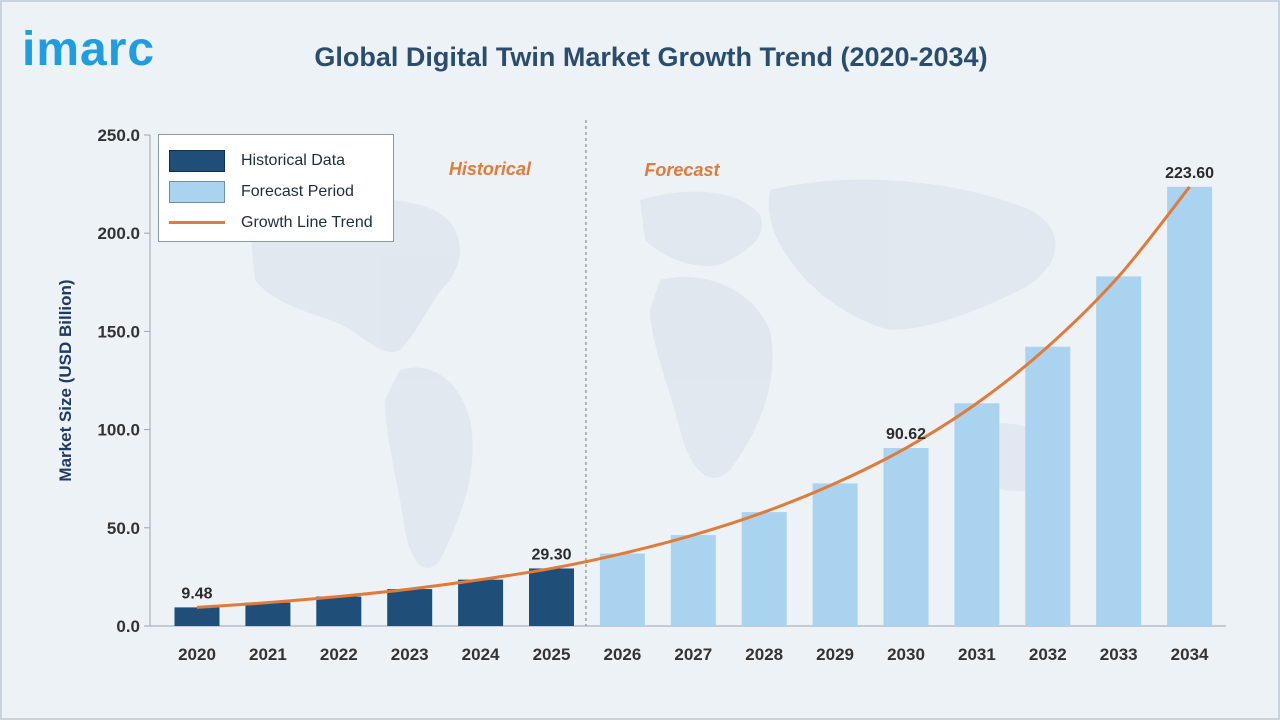 This screenshot has width=1280, height=720. Describe the element at coordinates (123, 528) in the screenshot. I see `y-tick-label: 50.0` at that location.